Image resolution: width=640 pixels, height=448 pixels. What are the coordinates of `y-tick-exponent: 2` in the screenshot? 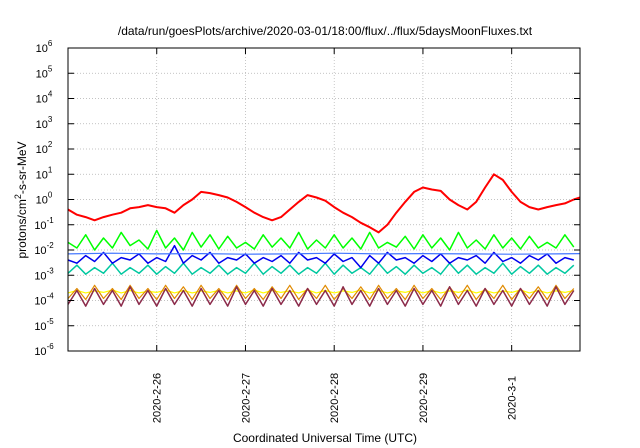 It's located at (50, 144).